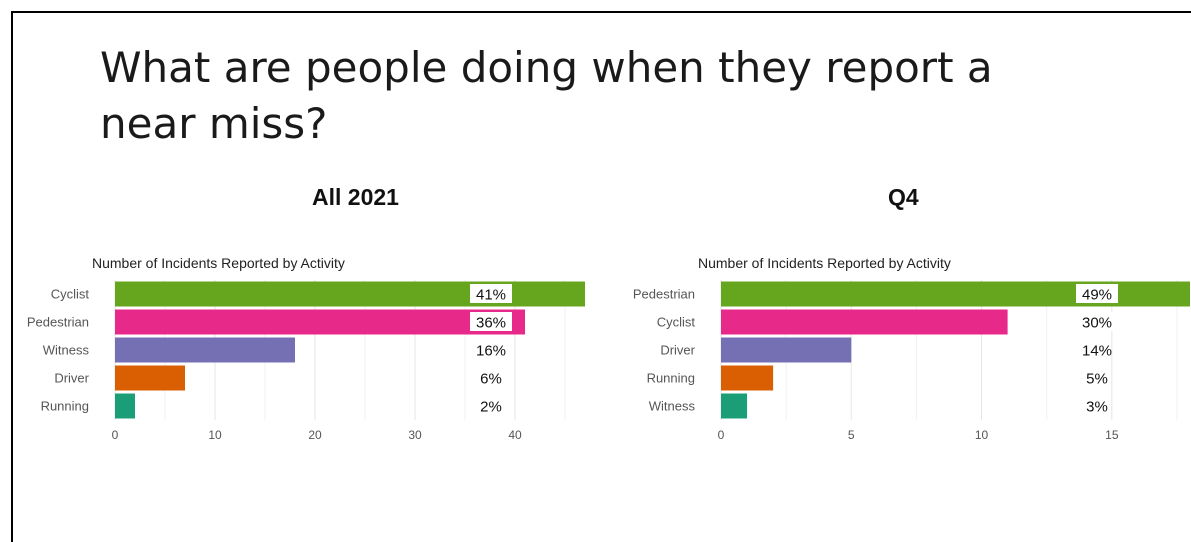 This screenshot has width=1191, height=542. What do you see at coordinates (1112, 435) in the screenshot?
I see `x-tick-label: 15` at bounding box center [1112, 435].